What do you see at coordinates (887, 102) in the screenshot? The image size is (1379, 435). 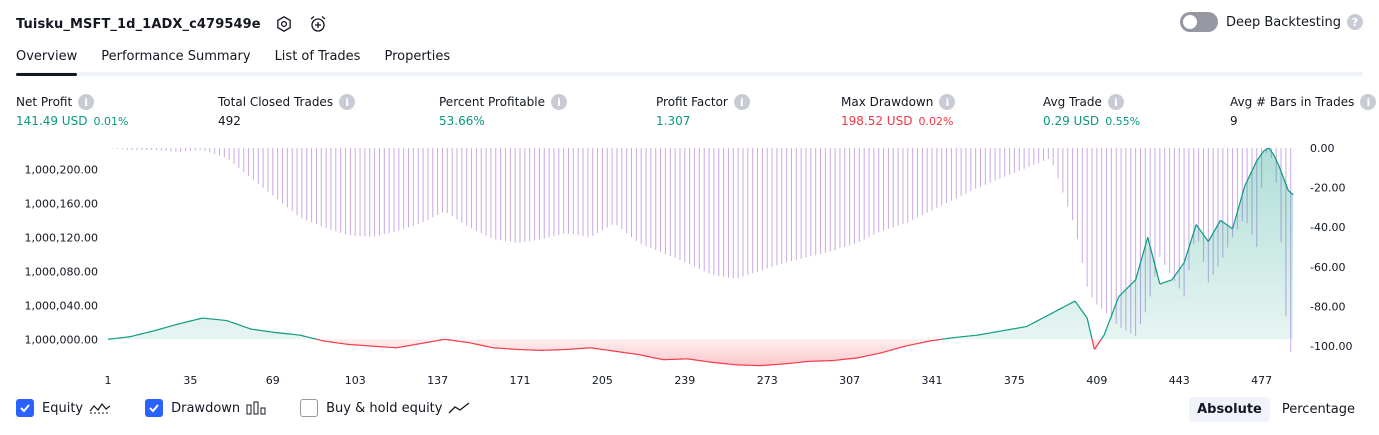 I see `stat-label: Max Drawdown` at bounding box center [887, 102].